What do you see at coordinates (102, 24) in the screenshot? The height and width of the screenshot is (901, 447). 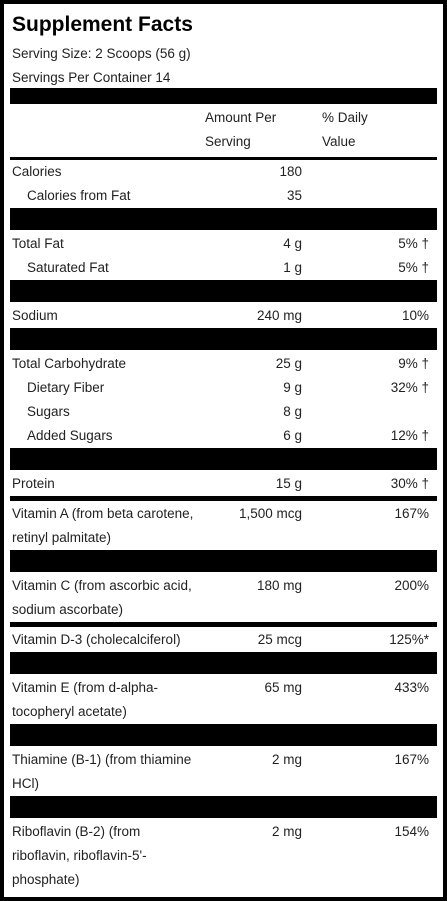 I see `panel-title: Supplement Facts` at bounding box center [102, 24].